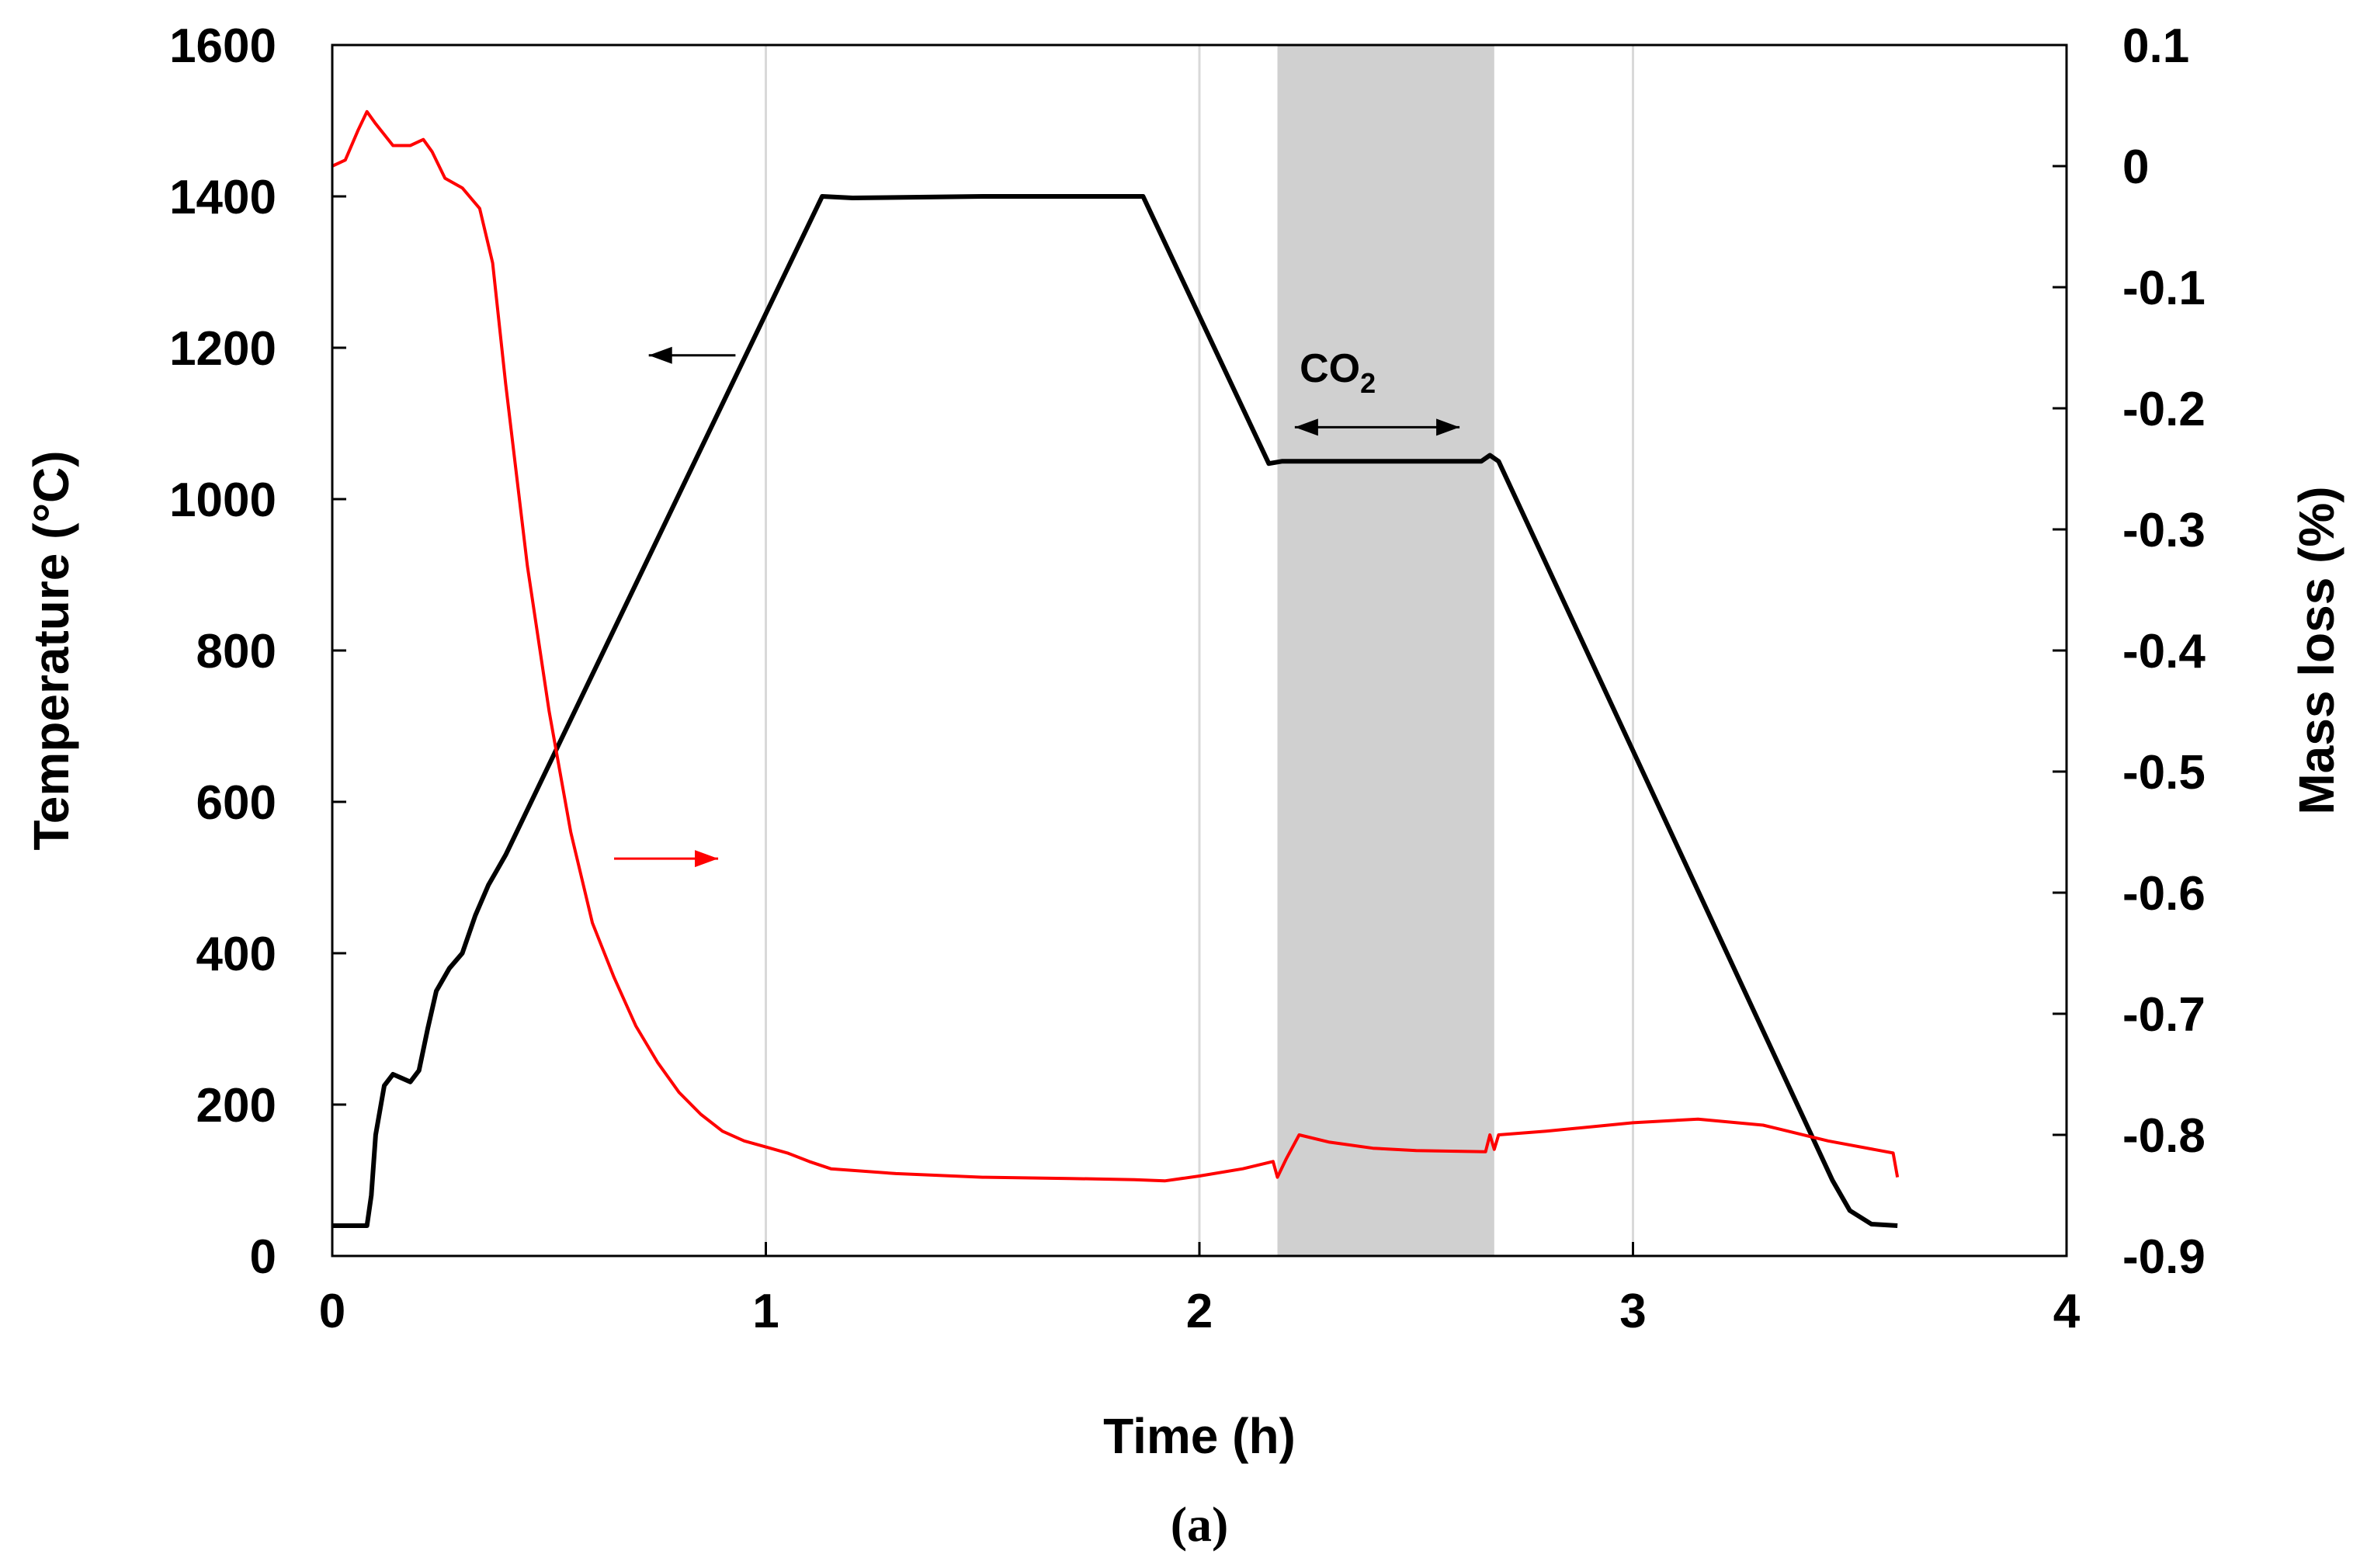 This screenshot has width=2360, height=1568. I want to click on y-right-tick-label: -0.7, so click(2164, 1015).